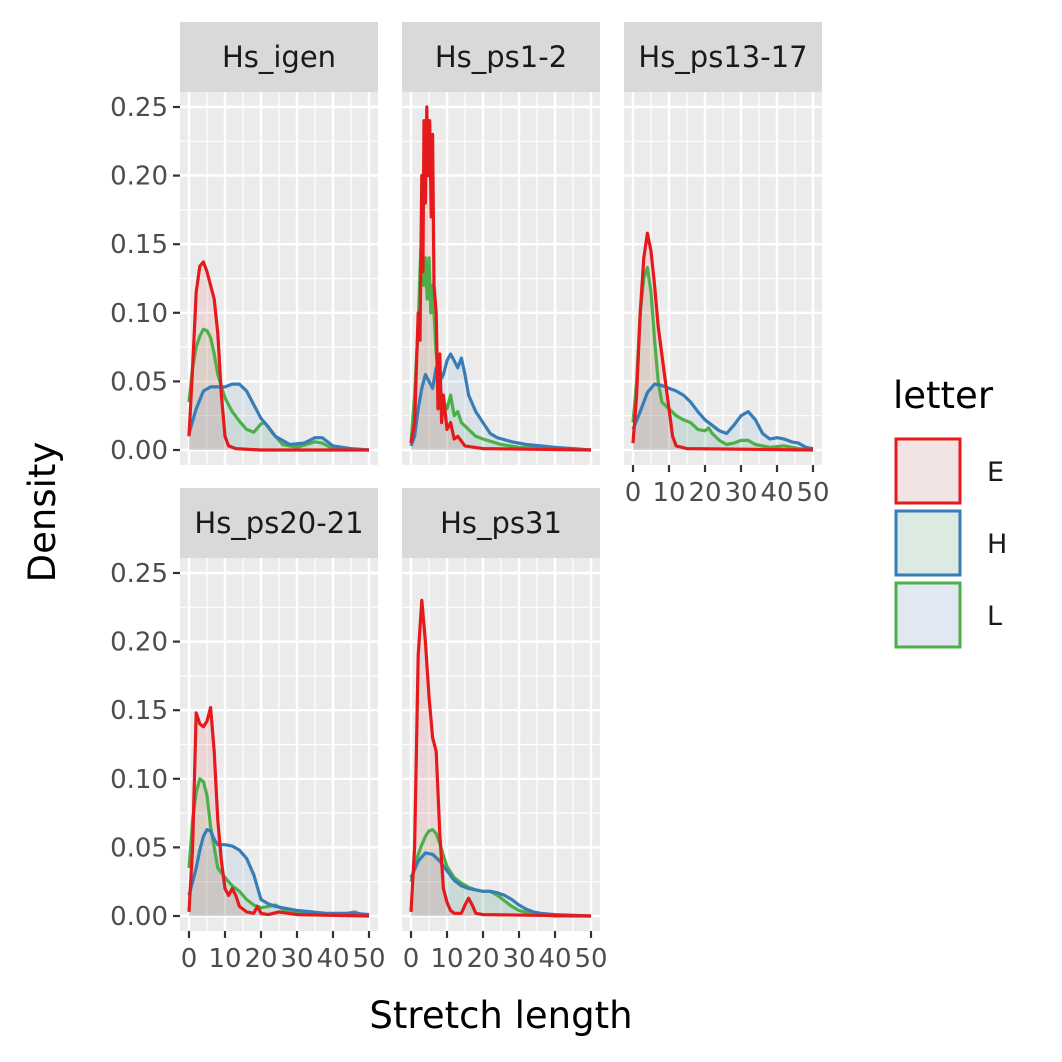 The height and width of the screenshot is (1062, 1062). I want to click on x-axis-title: Stretch length, so click(500, 1015).